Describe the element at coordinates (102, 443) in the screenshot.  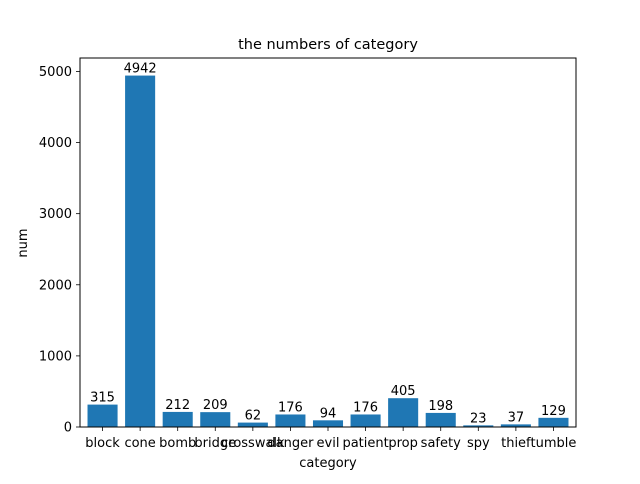
I see `x-tick-label-block: block` at that location.